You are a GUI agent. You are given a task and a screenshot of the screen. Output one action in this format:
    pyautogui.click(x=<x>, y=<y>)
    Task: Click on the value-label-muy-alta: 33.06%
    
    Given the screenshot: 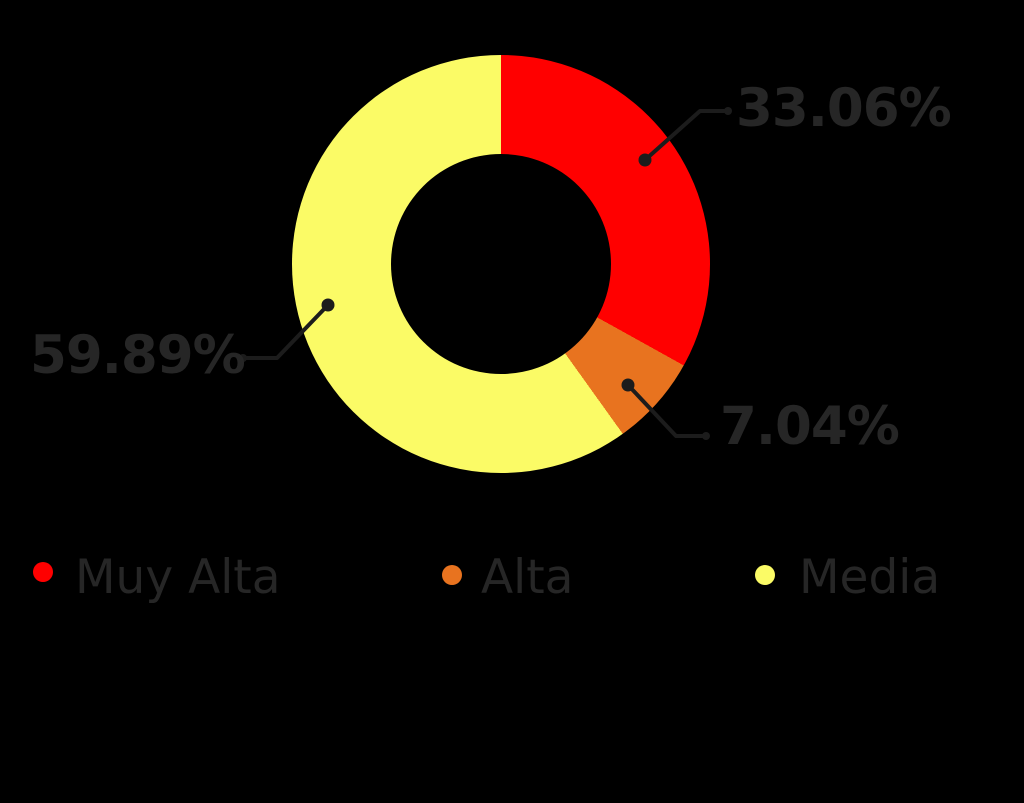 What is the action you would take?
    pyautogui.click(x=844, y=108)
    